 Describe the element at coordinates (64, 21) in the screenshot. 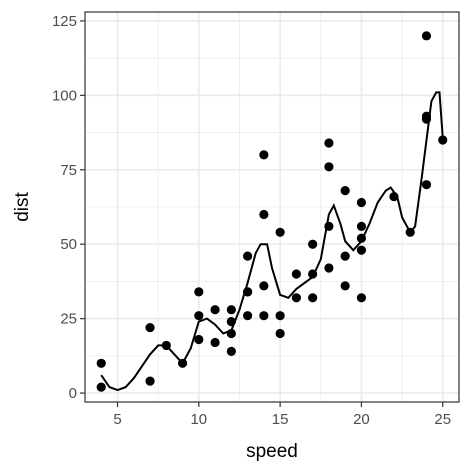

I see `y-tick-label: 125` at that location.